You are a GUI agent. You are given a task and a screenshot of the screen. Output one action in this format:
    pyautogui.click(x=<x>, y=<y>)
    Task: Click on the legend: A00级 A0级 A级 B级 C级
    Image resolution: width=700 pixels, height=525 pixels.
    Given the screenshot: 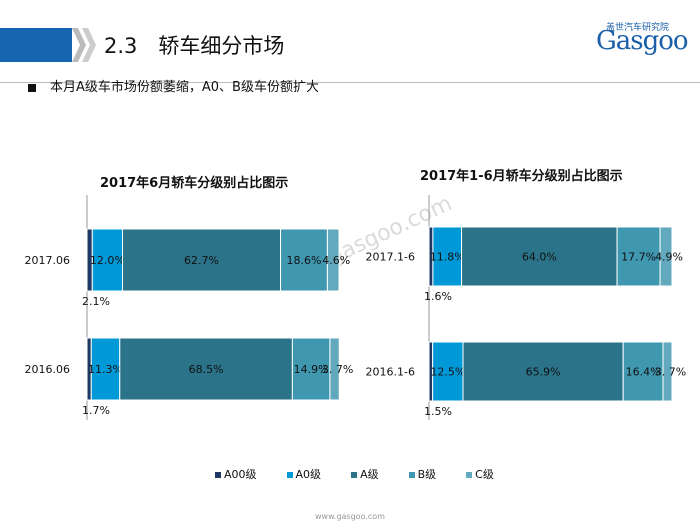 What is the action you would take?
    pyautogui.click(x=354, y=474)
    